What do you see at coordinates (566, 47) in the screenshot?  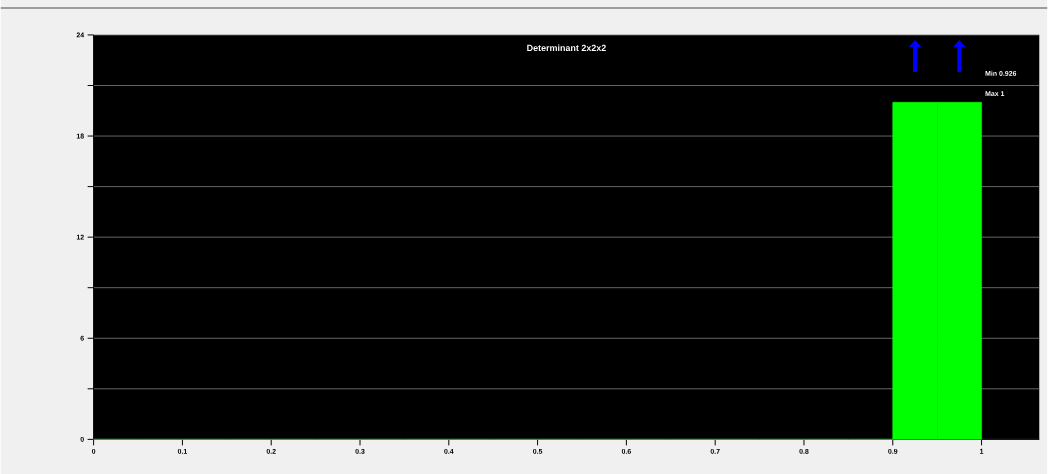 I see `text: Determinant 2x2x2` at bounding box center [566, 47].